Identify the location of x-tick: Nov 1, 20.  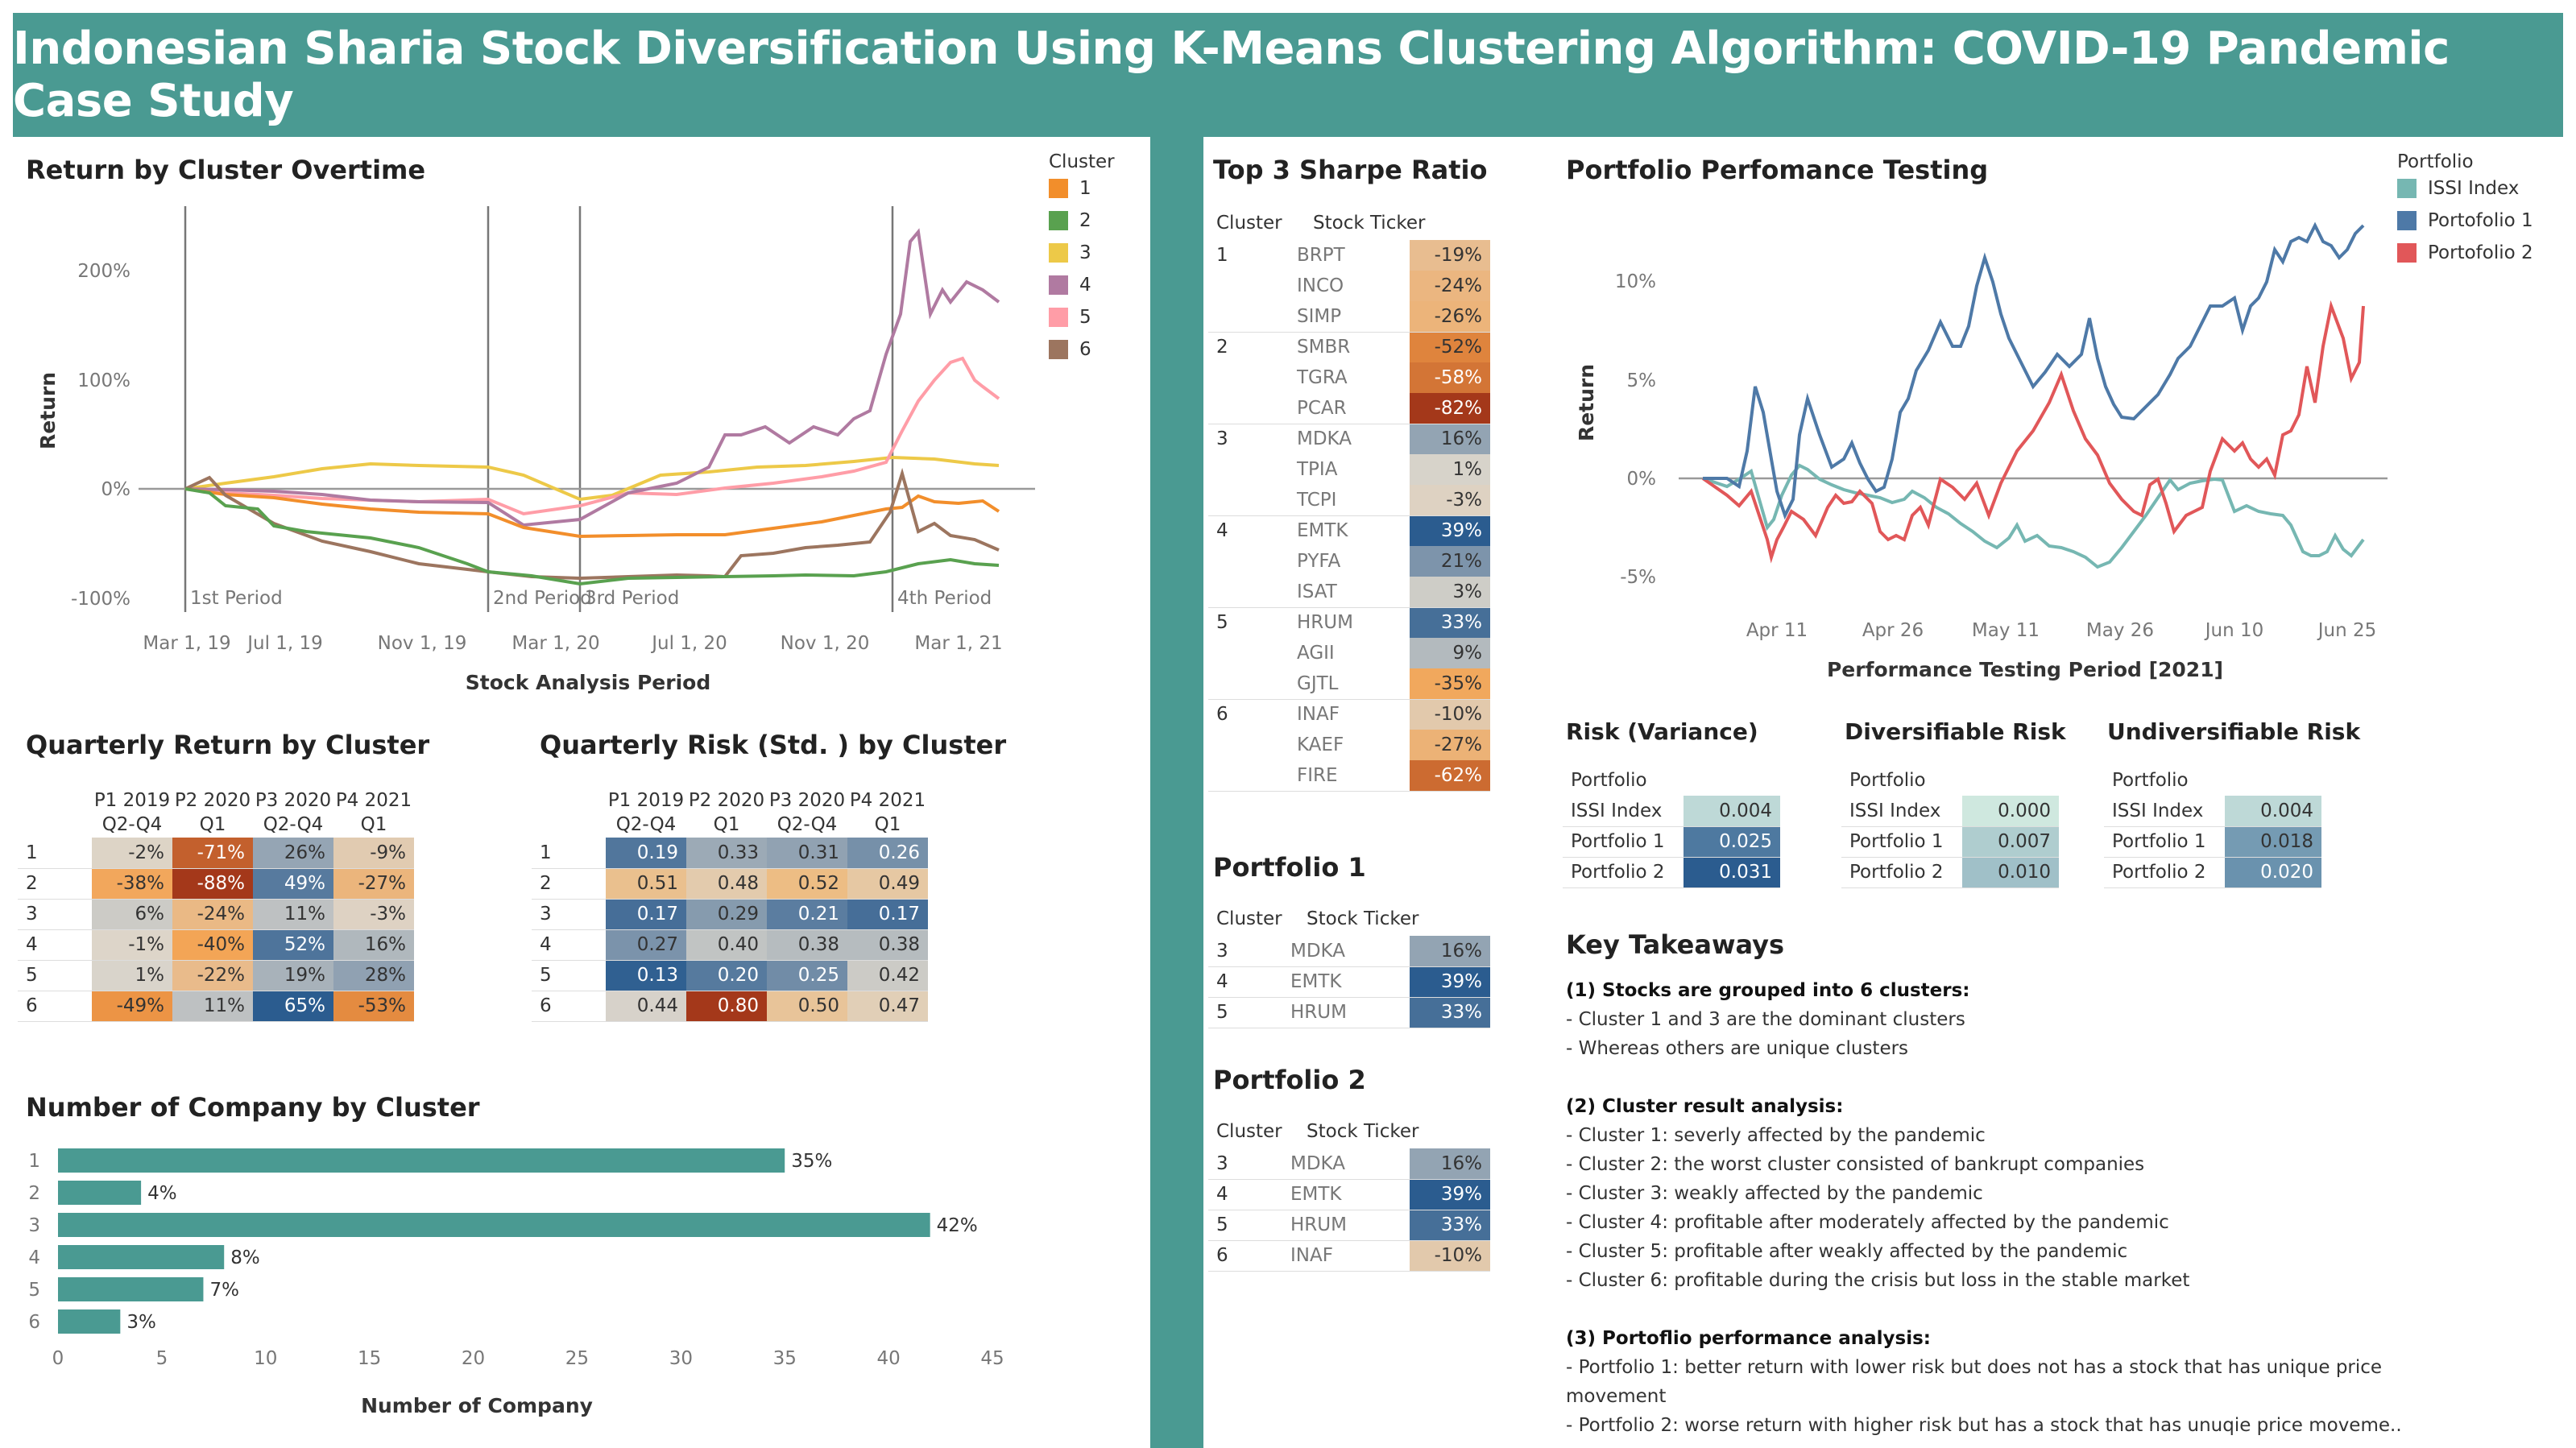
(825, 643).